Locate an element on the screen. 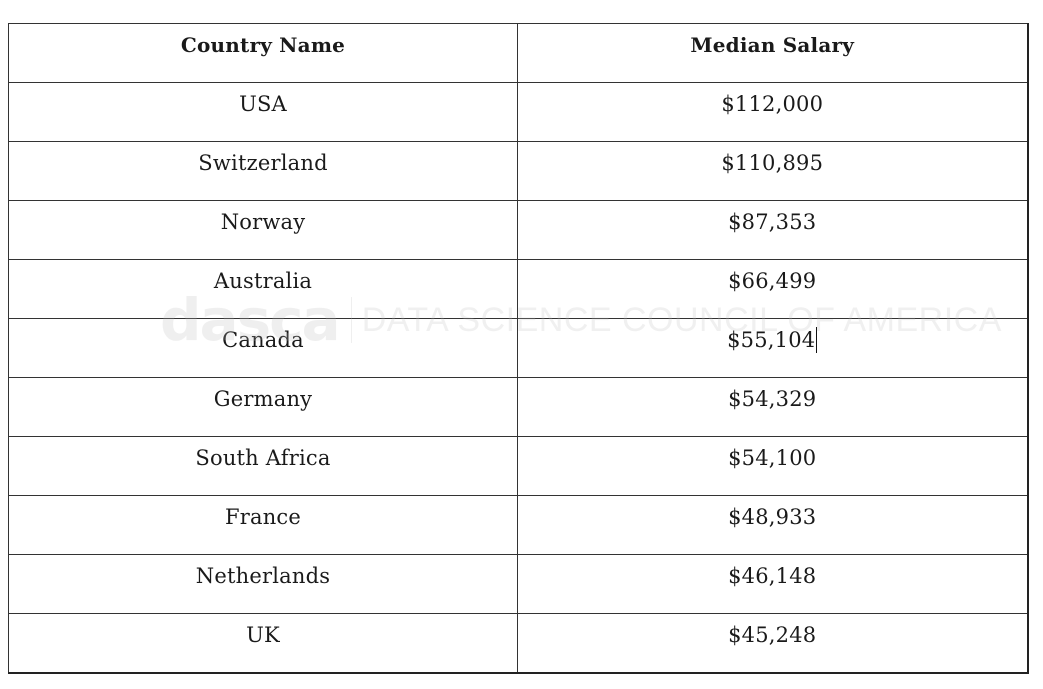 The height and width of the screenshot is (689, 1043). table-row: France $48,933 is located at coordinates (518, 525).